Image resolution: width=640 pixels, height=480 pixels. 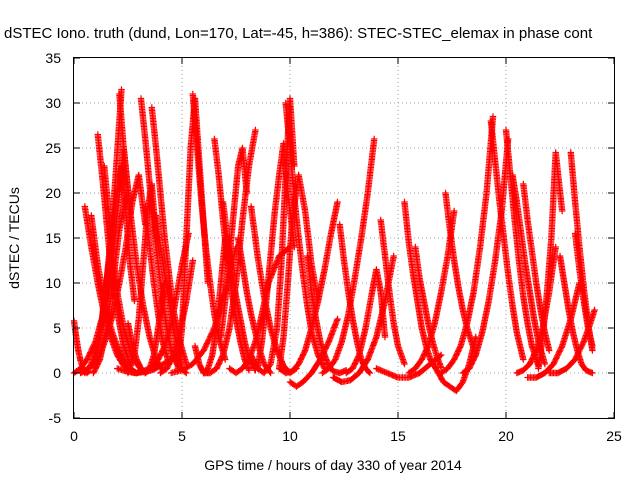 What do you see at coordinates (53, 58) in the screenshot?
I see `y-tick-label: 35` at bounding box center [53, 58].